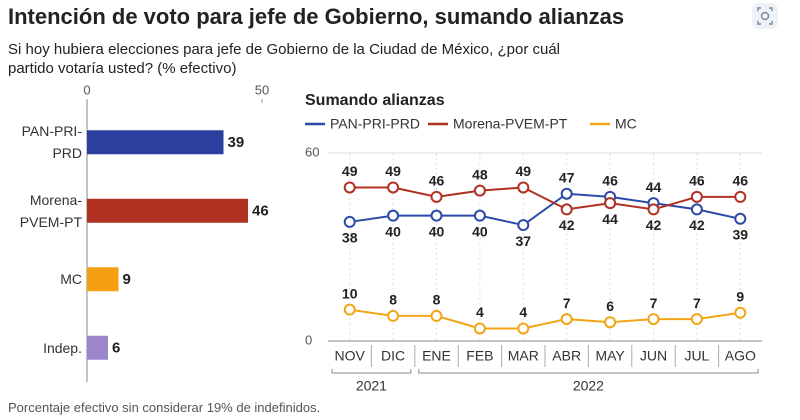 Image resolution: width=800 pixels, height=420 pixels. What do you see at coordinates (71, 279) in the screenshot?
I see `category-label: MC` at bounding box center [71, 279].